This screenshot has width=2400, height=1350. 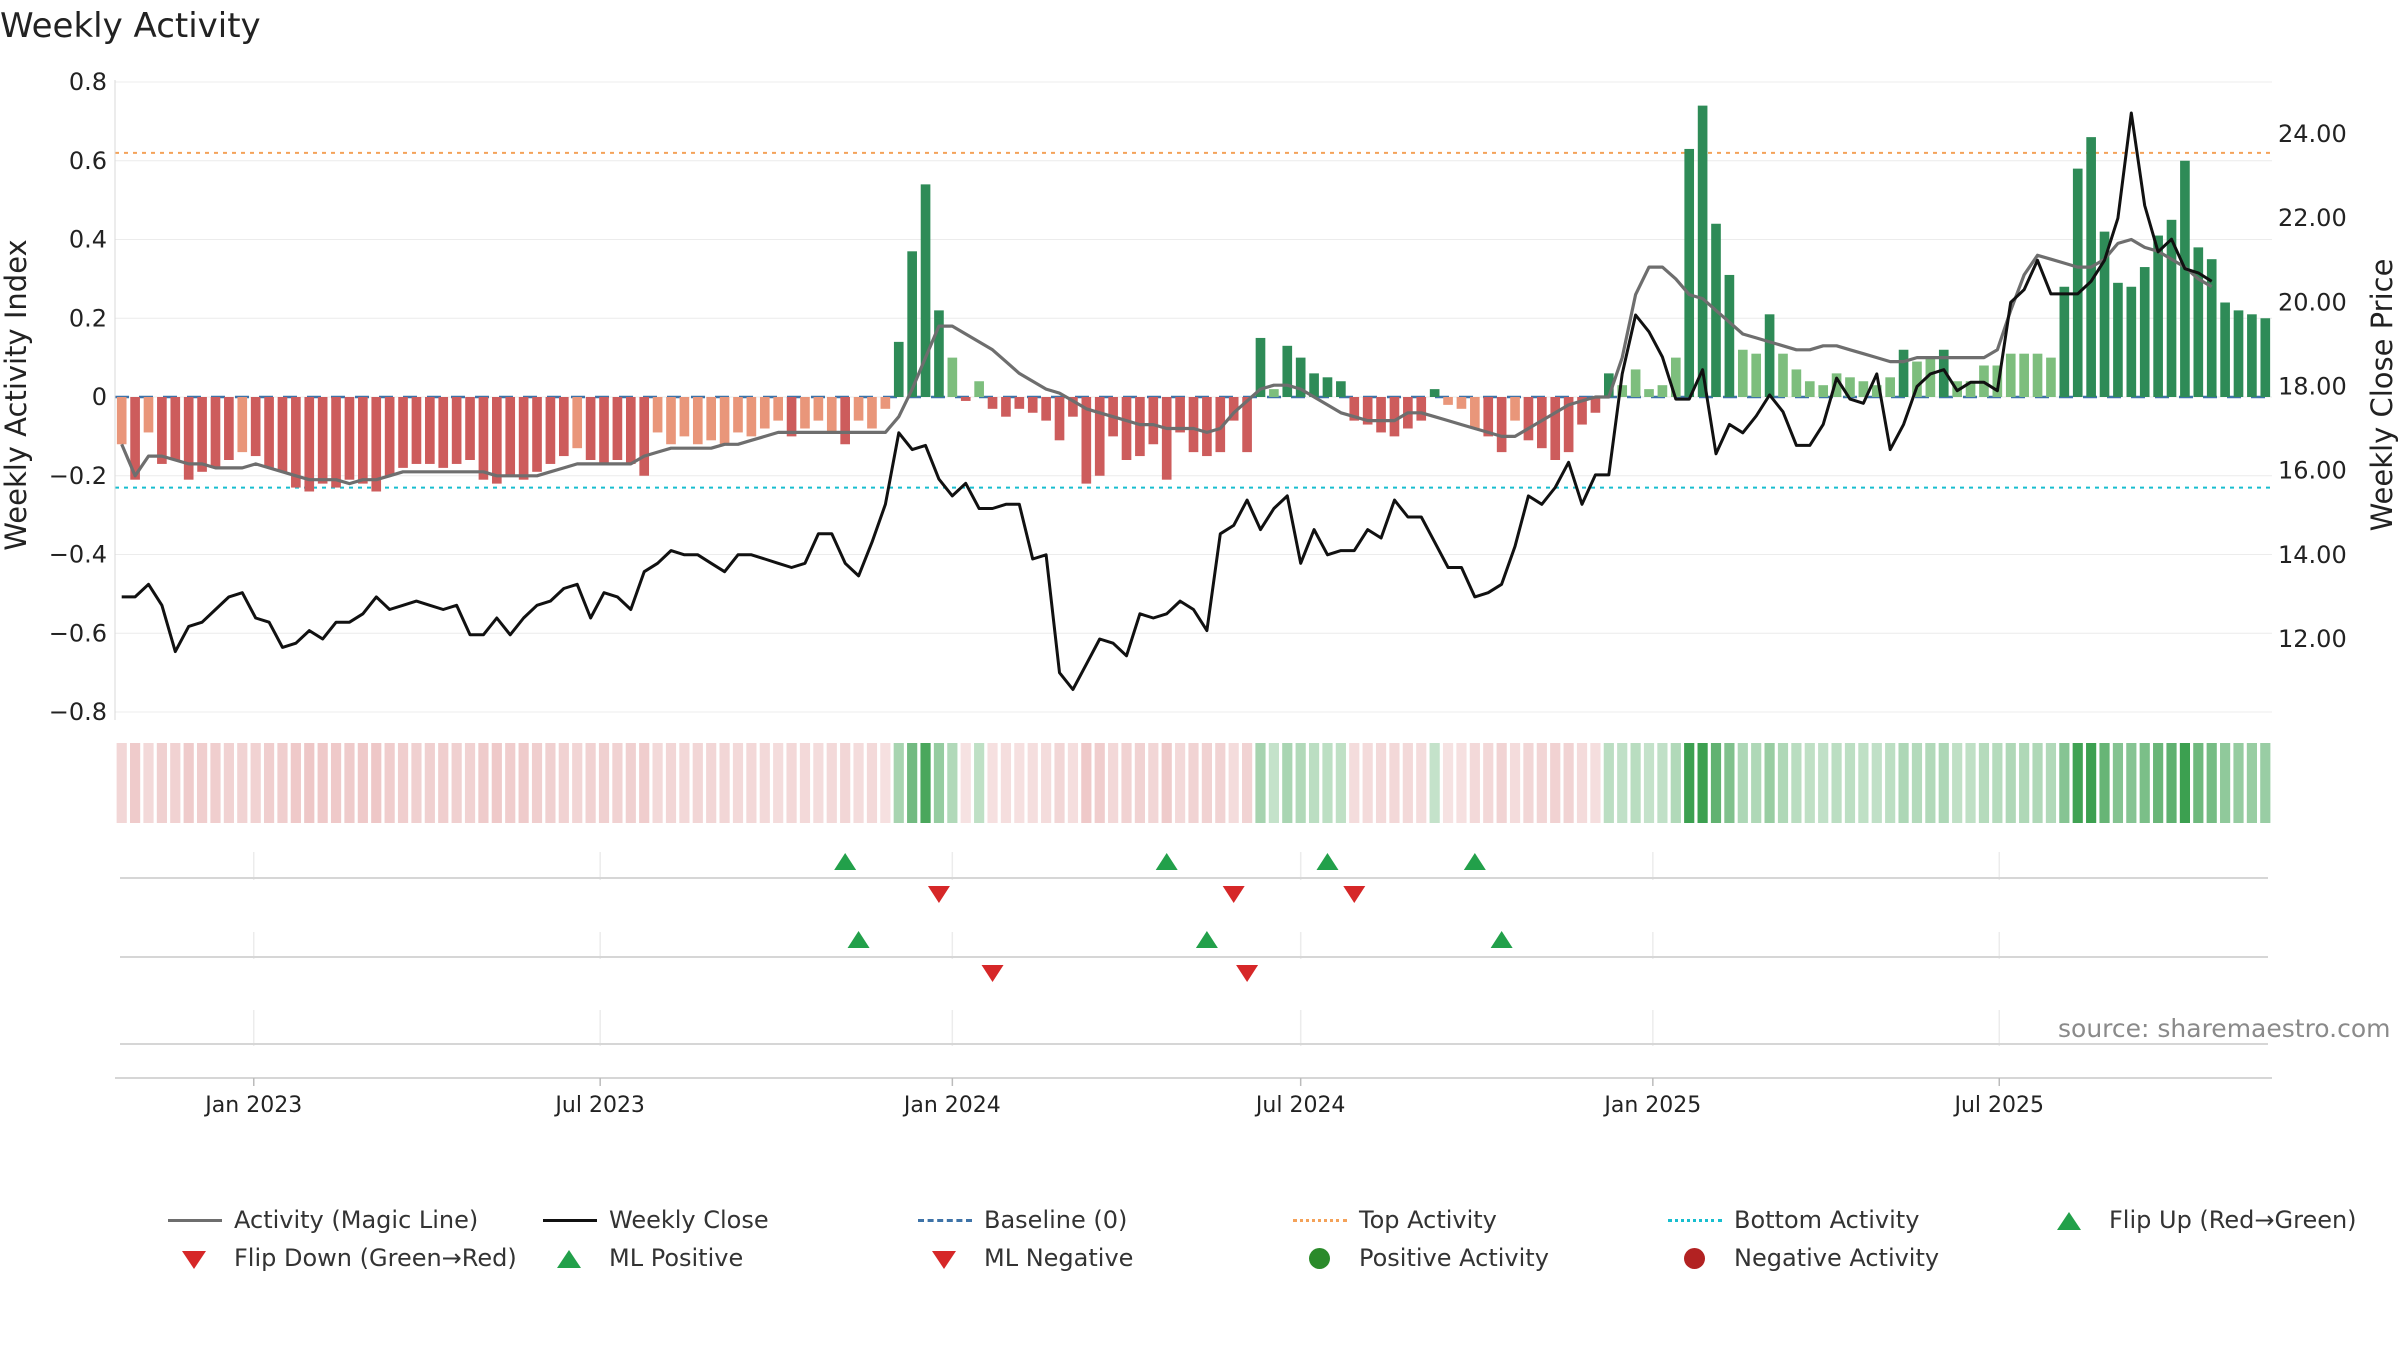 I want to click on y2-tick-label: 18.00, so click(x=2312, y=387).